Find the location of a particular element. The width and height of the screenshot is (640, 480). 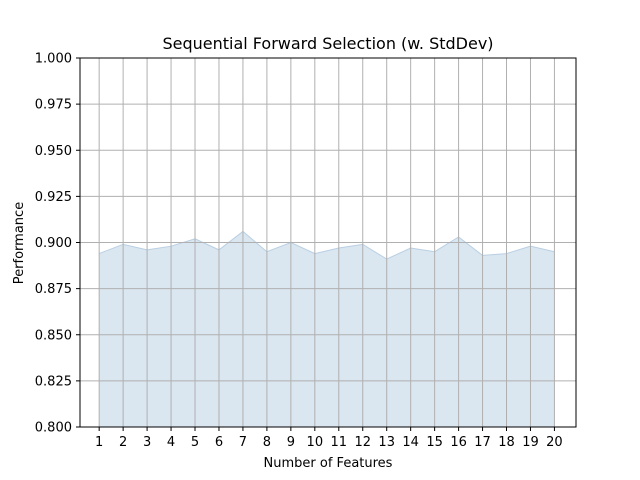

x-tick-label-3: 3 is located at coordinates (147, 442).